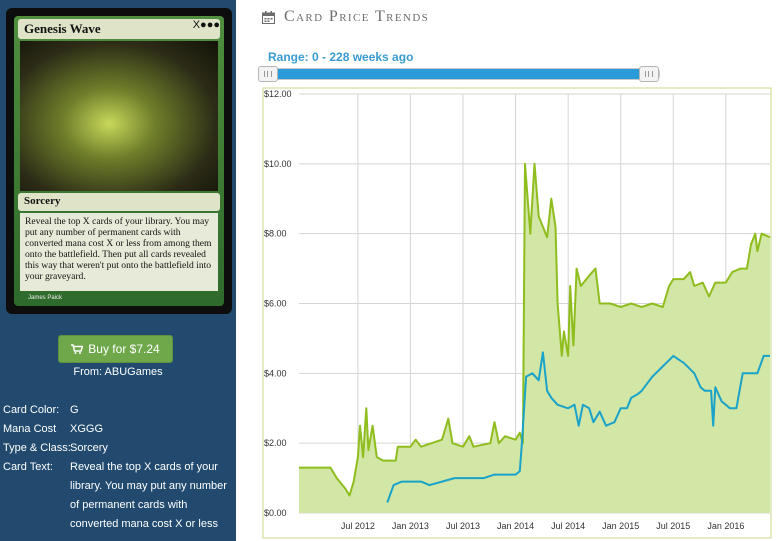 The width and height of the screenshot is (777, 541). Describe the element at coordinates (568, 526) in the screenshot. I see `x-tick-label: Jul 2014` at that location.